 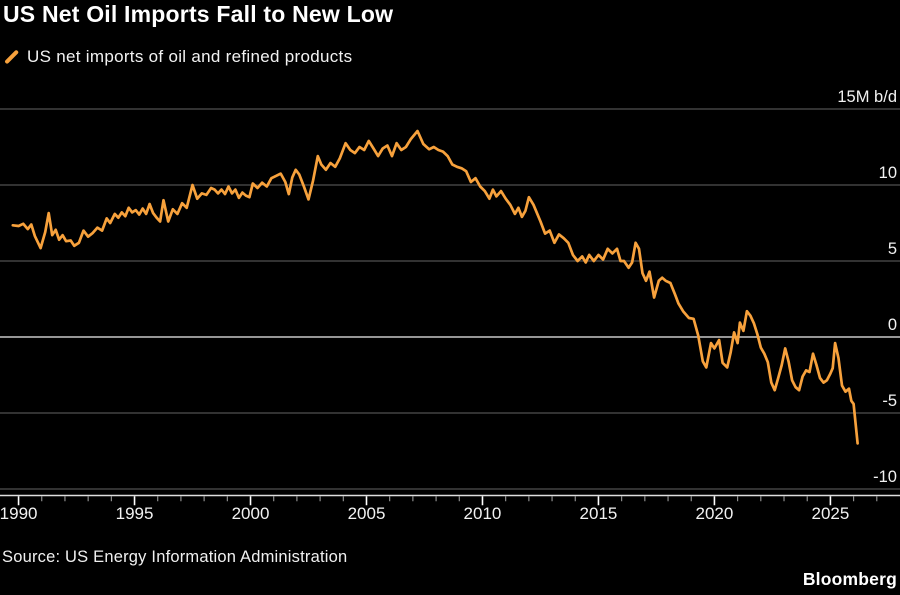 I want to click on y-axis-tick-label: -5, so click(x=889, y=401).